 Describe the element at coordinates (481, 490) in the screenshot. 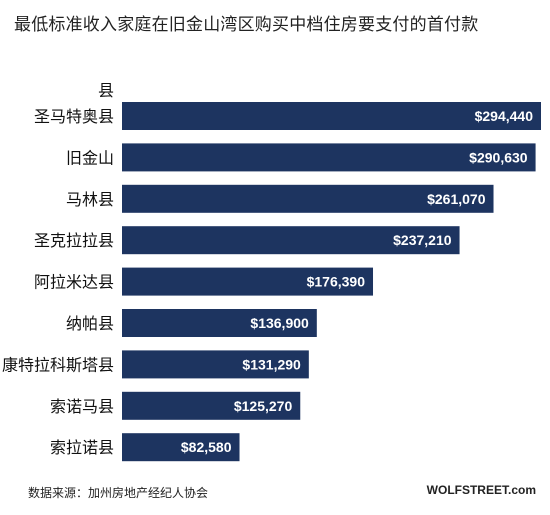

I see `brand-watermark: WOLFSTREET.com` at that location.